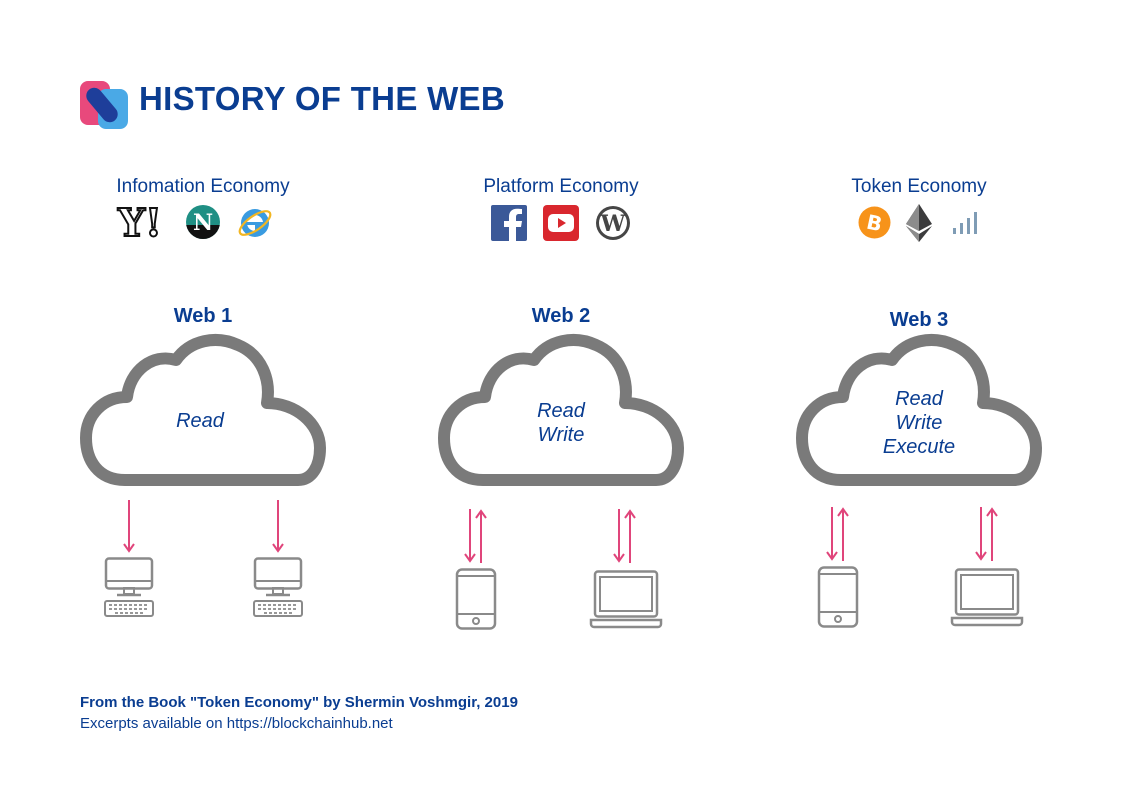 This screenshot has height=794, width=1123. What do you see at coordinates (561, 423) in the screenshot?
I see `web2-capabilities: Read Write` at bounding box center [561, 423].